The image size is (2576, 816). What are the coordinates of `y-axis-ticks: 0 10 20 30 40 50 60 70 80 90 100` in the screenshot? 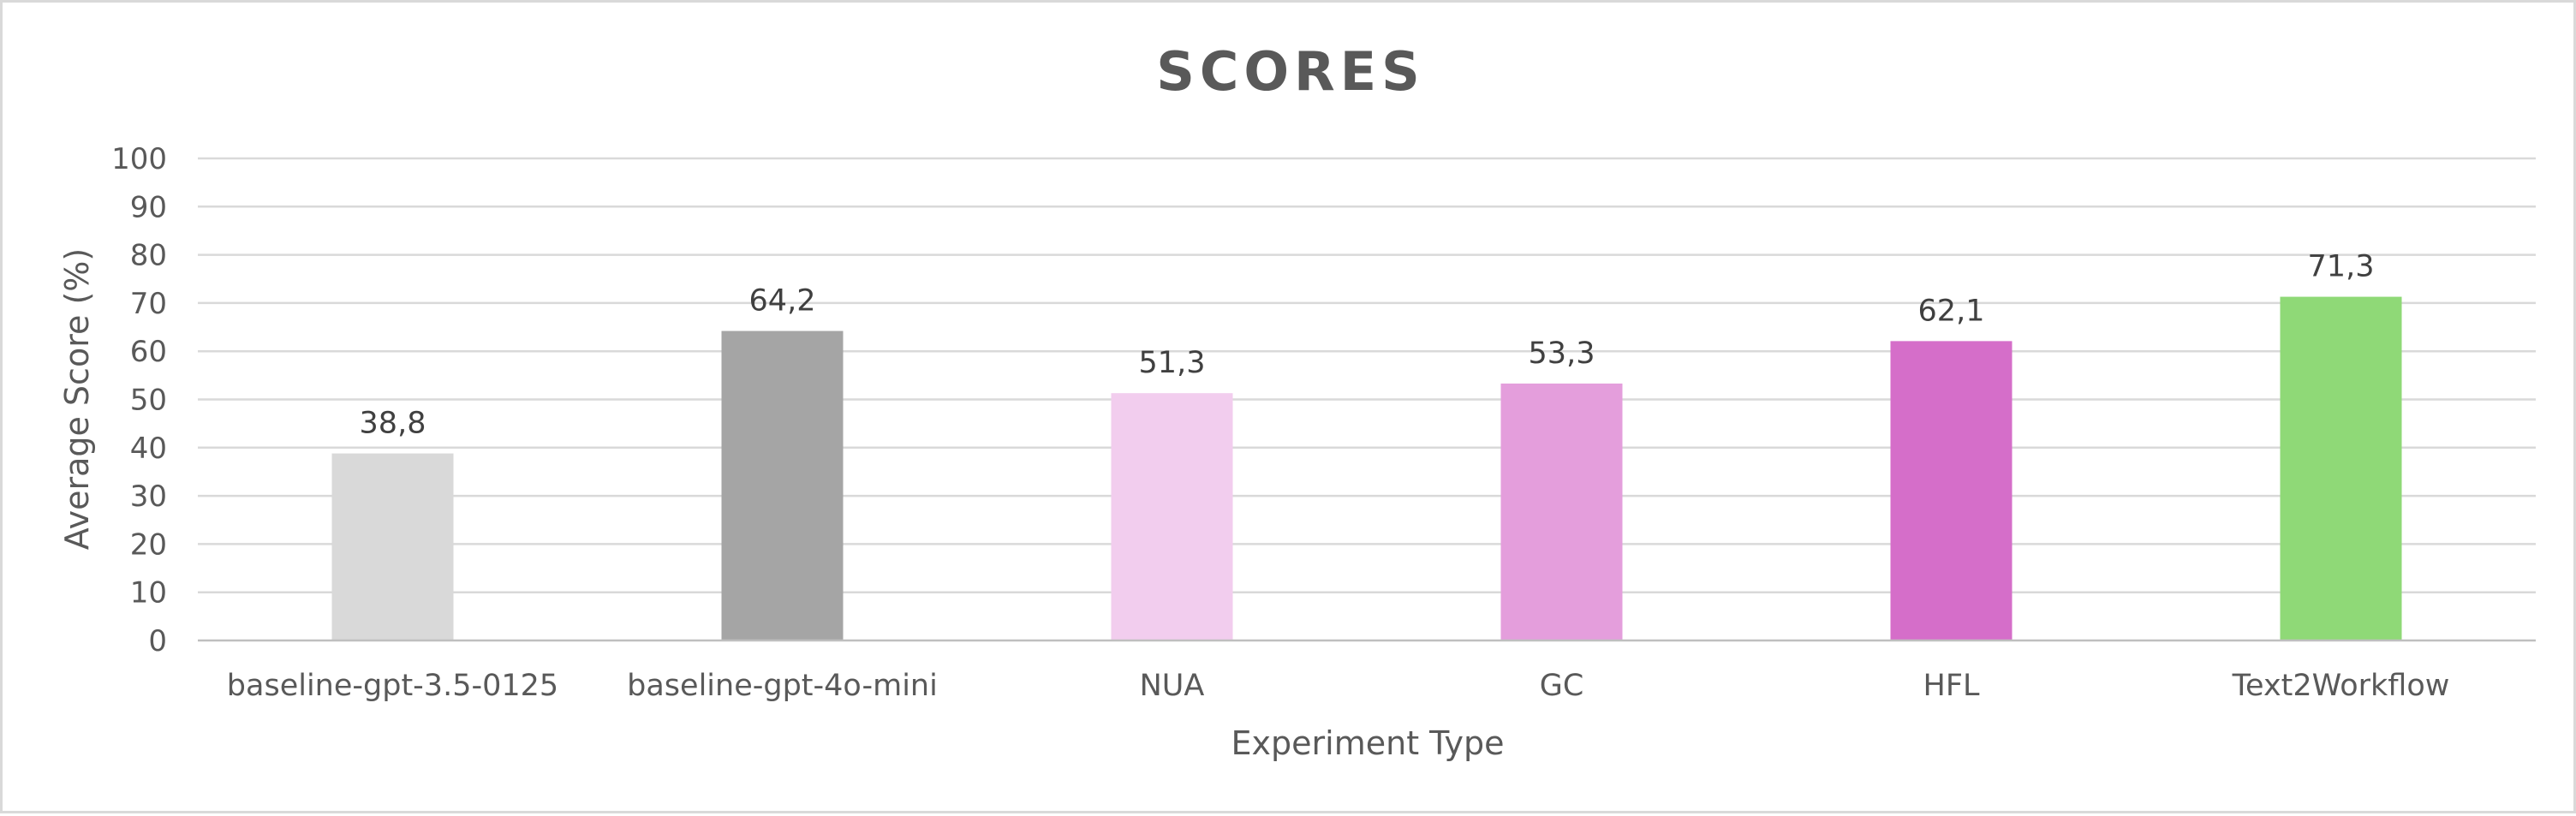 It's located at (139, 400).